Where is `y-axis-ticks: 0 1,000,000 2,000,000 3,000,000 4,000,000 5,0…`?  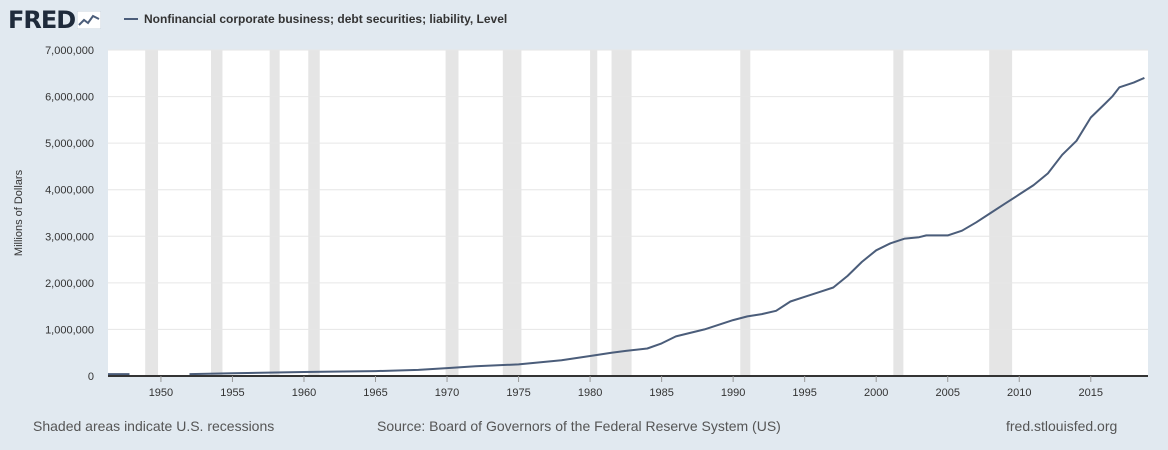
y-axis-ticks: 0 1,000,000 2,000,000 3,000,000 4,000,000 5,0… is located at coordinates (69, 214).